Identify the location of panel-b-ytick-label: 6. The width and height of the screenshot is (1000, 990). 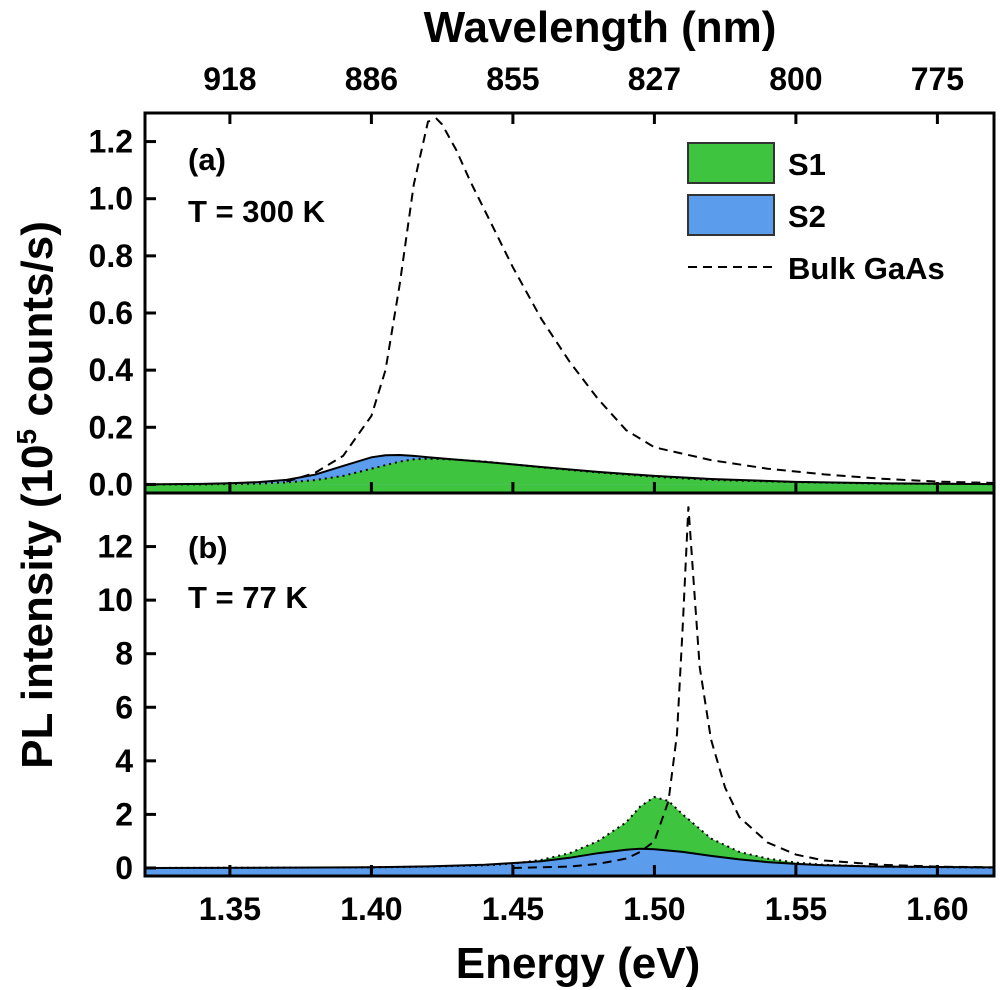
(124, 707).